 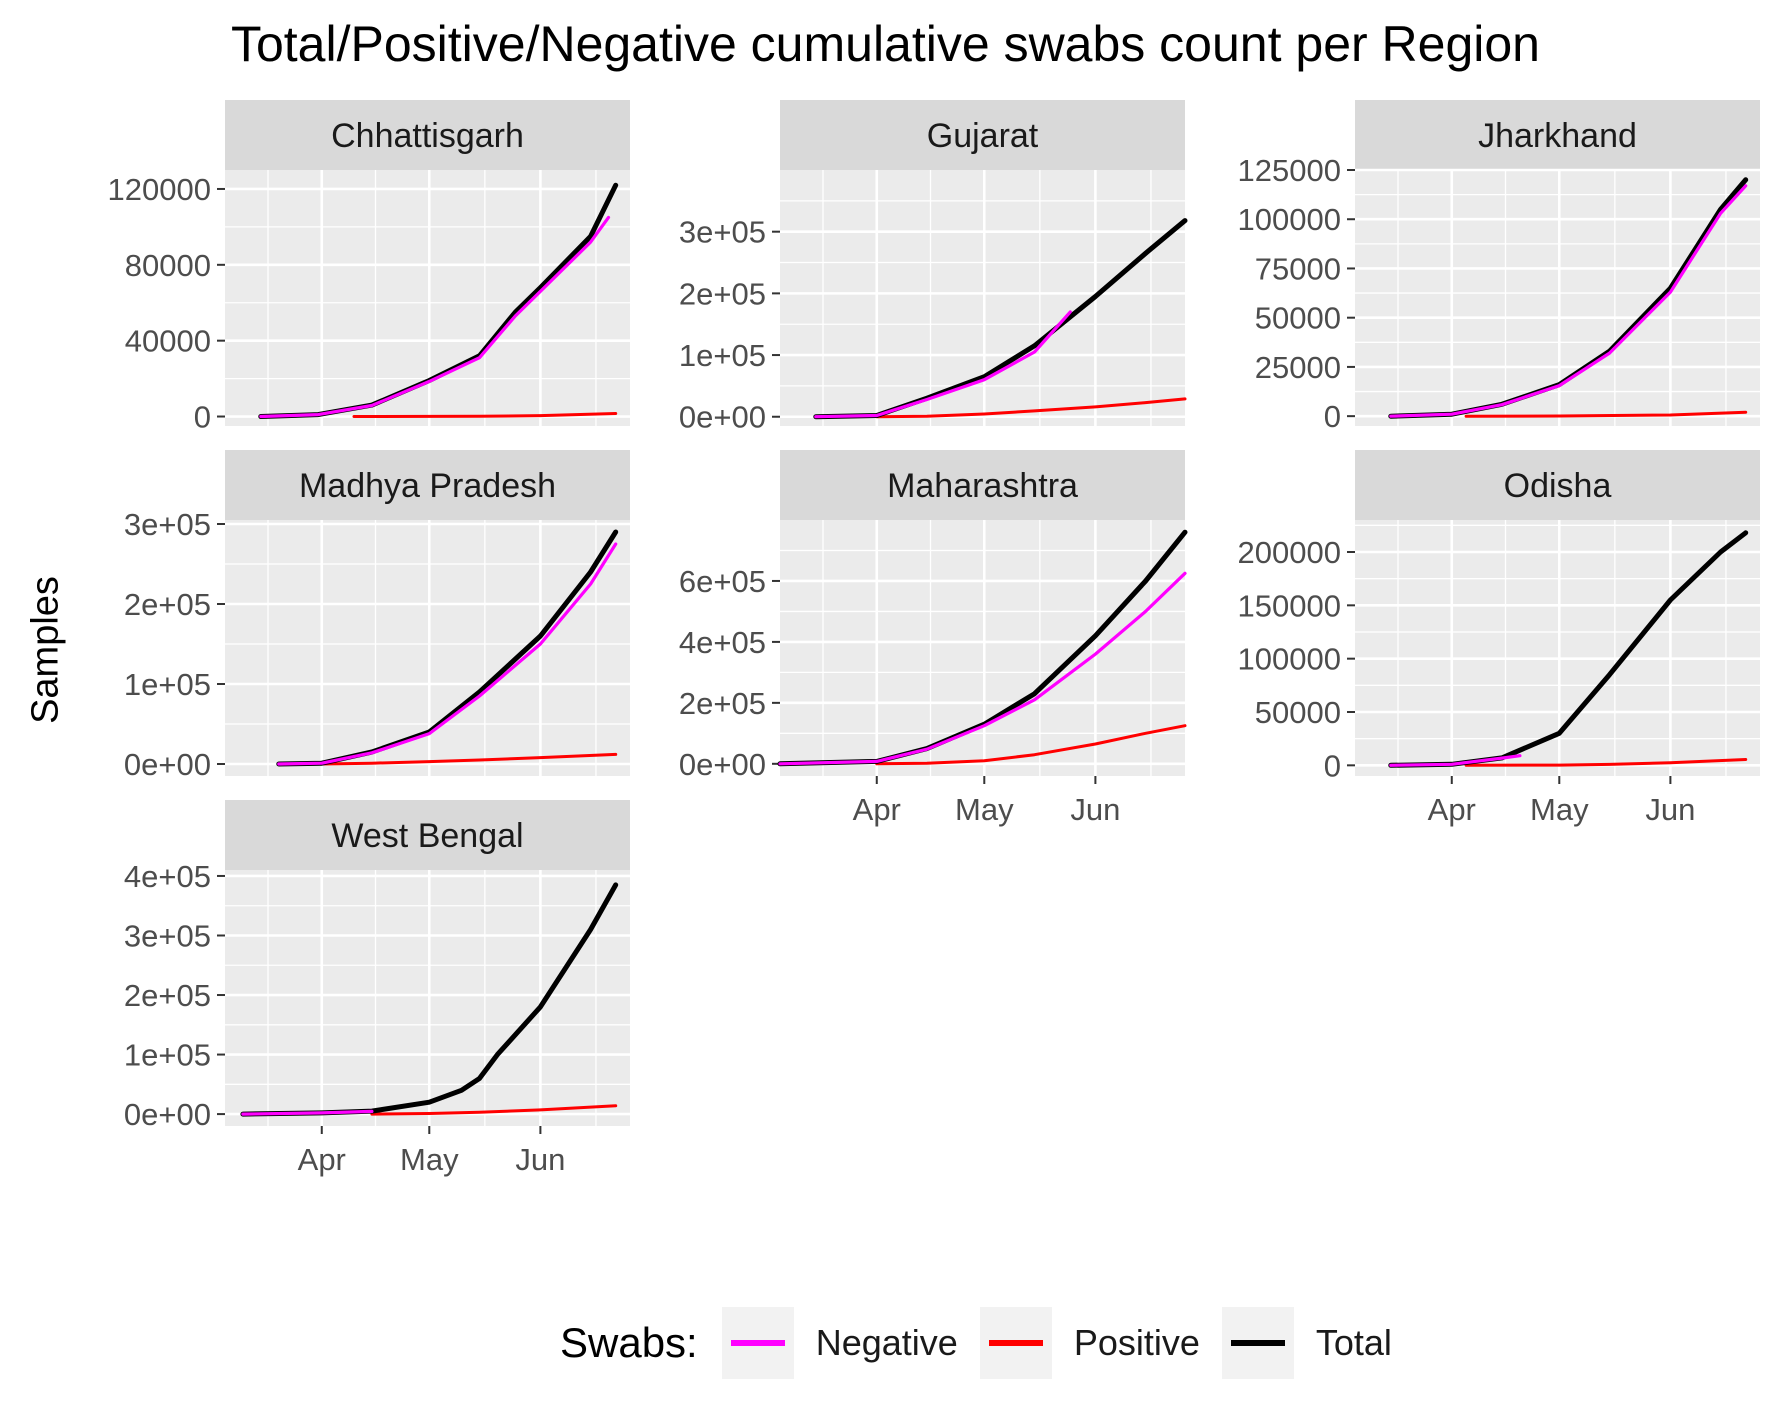 I want to click on legend-key-positive, so click(x=1015, y=1343).